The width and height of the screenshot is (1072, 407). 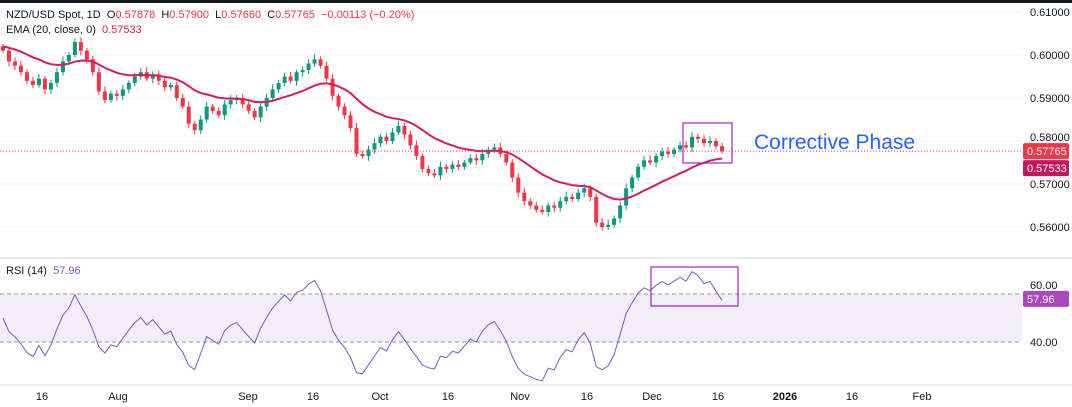 I want to click on rsi-value: 57.96, so click(x=67, y=271).